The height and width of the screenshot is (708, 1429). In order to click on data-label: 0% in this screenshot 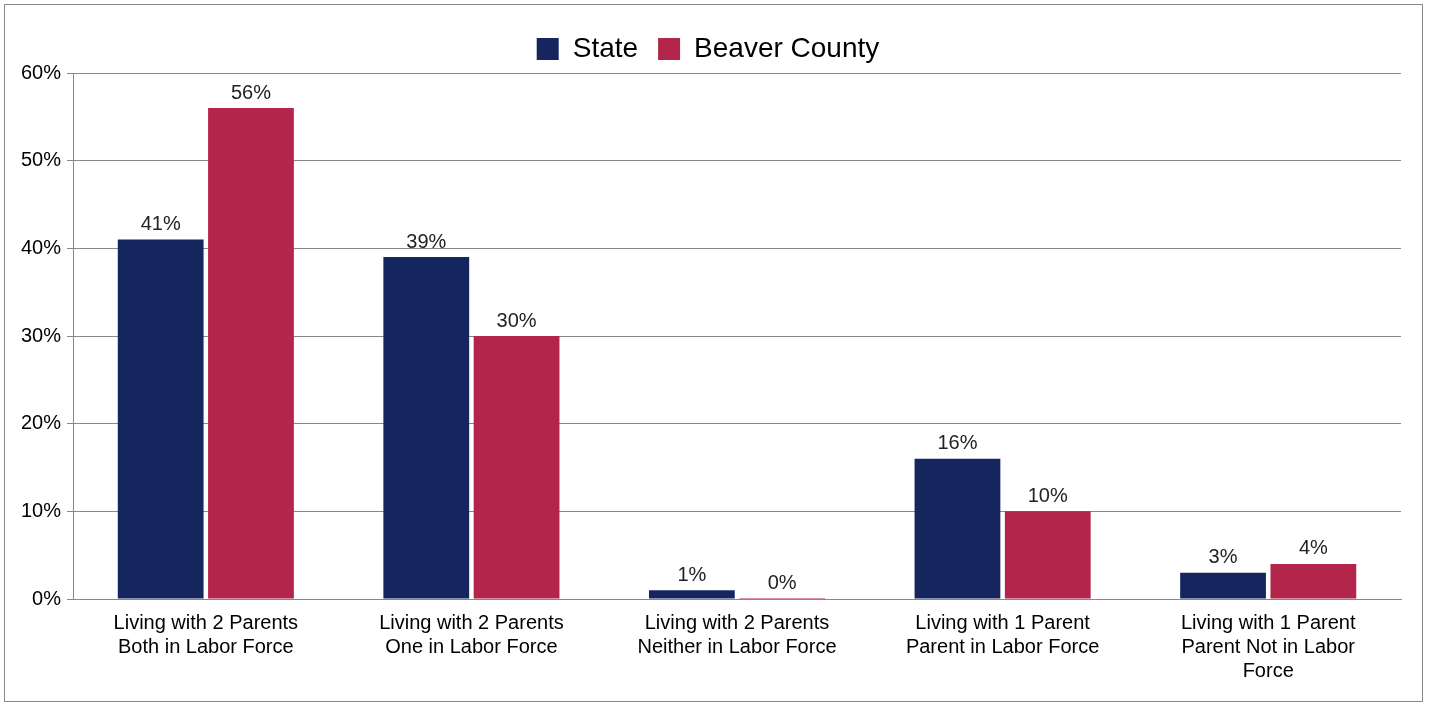, I will do `click(782, 581)`.